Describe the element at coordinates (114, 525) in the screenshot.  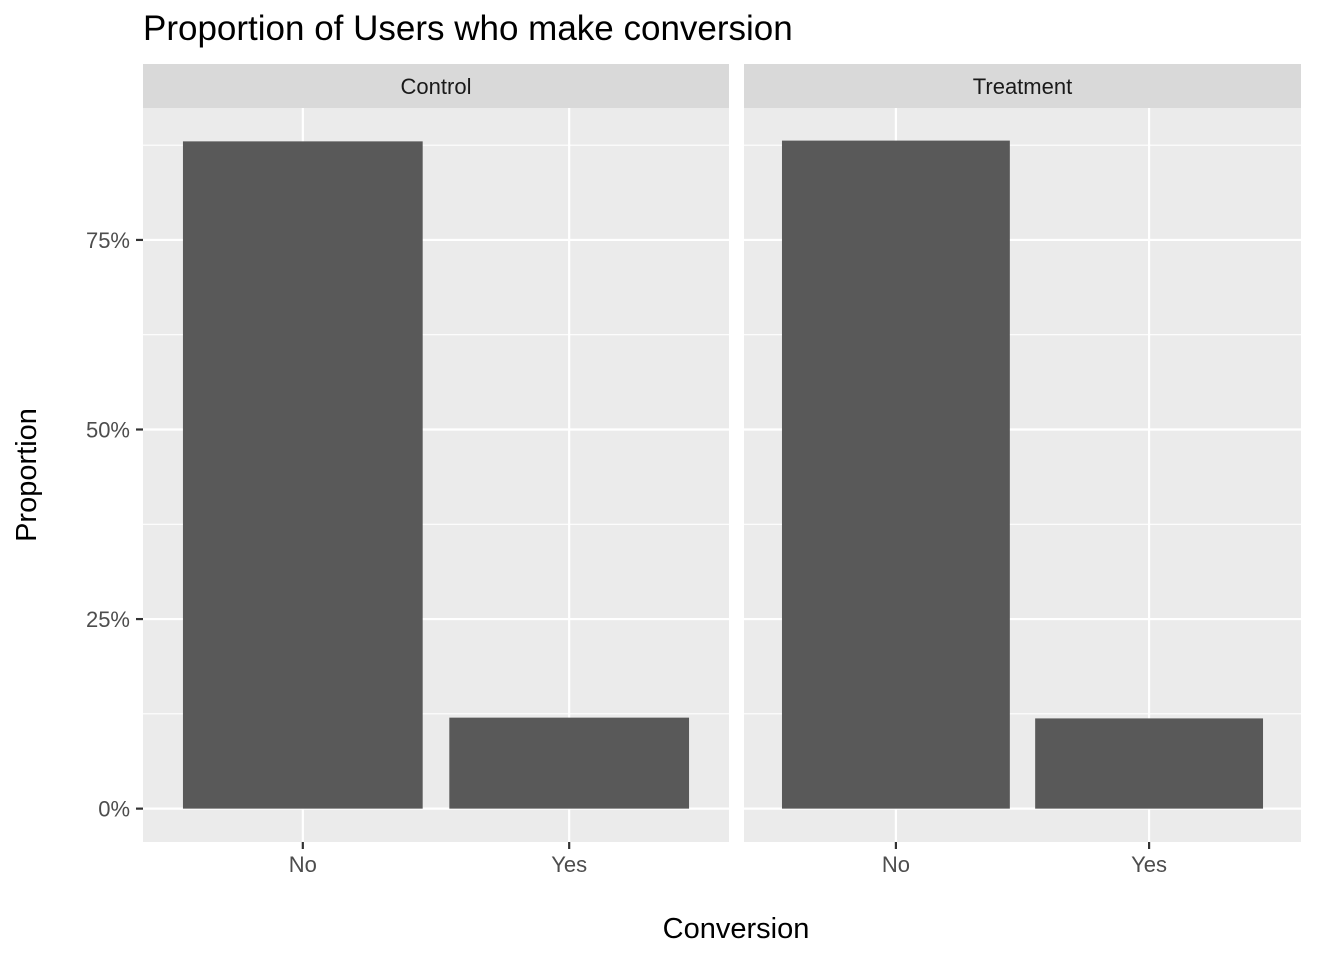
I see `y-axis: 0% 25% 50% 75%` at that location.